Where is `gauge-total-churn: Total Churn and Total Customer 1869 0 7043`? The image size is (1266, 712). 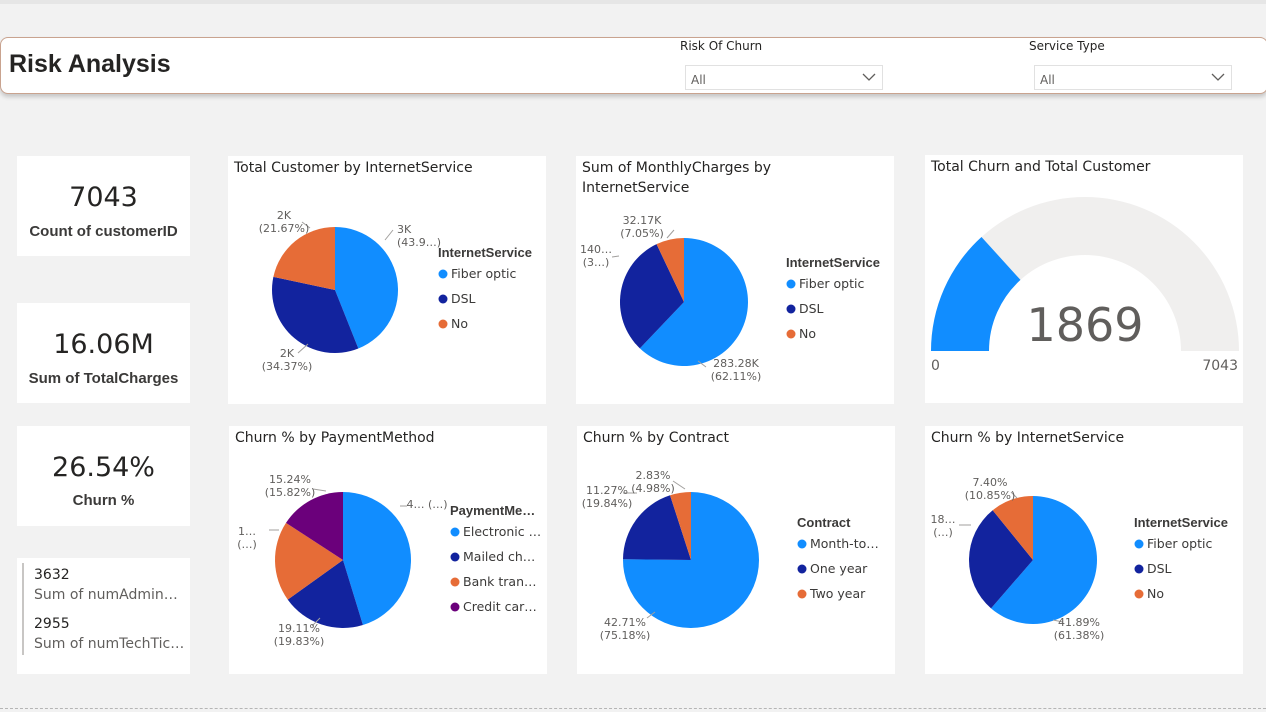
gauge-total-churn: Total Churn and Total Customer 1869 0 7043 is located at coordinates (1084, 279).